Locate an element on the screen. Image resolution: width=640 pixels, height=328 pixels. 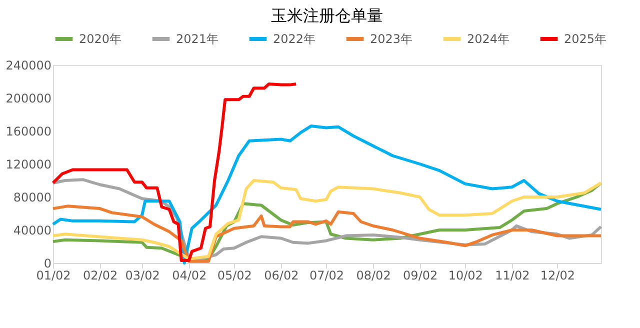
x-tick-label: 06/02 is located at coordinates (281, 275).